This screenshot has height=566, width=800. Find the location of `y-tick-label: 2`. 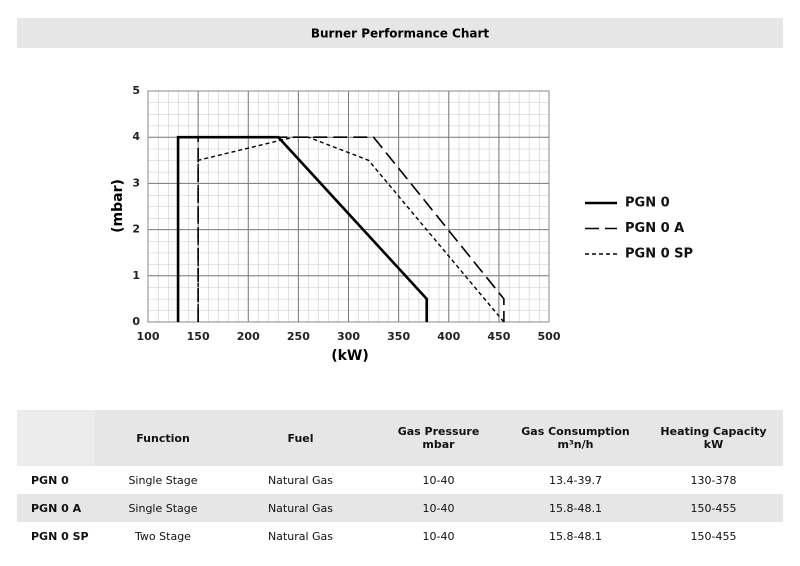

y-tick-label: 2 is located at coordinates (136, 229).